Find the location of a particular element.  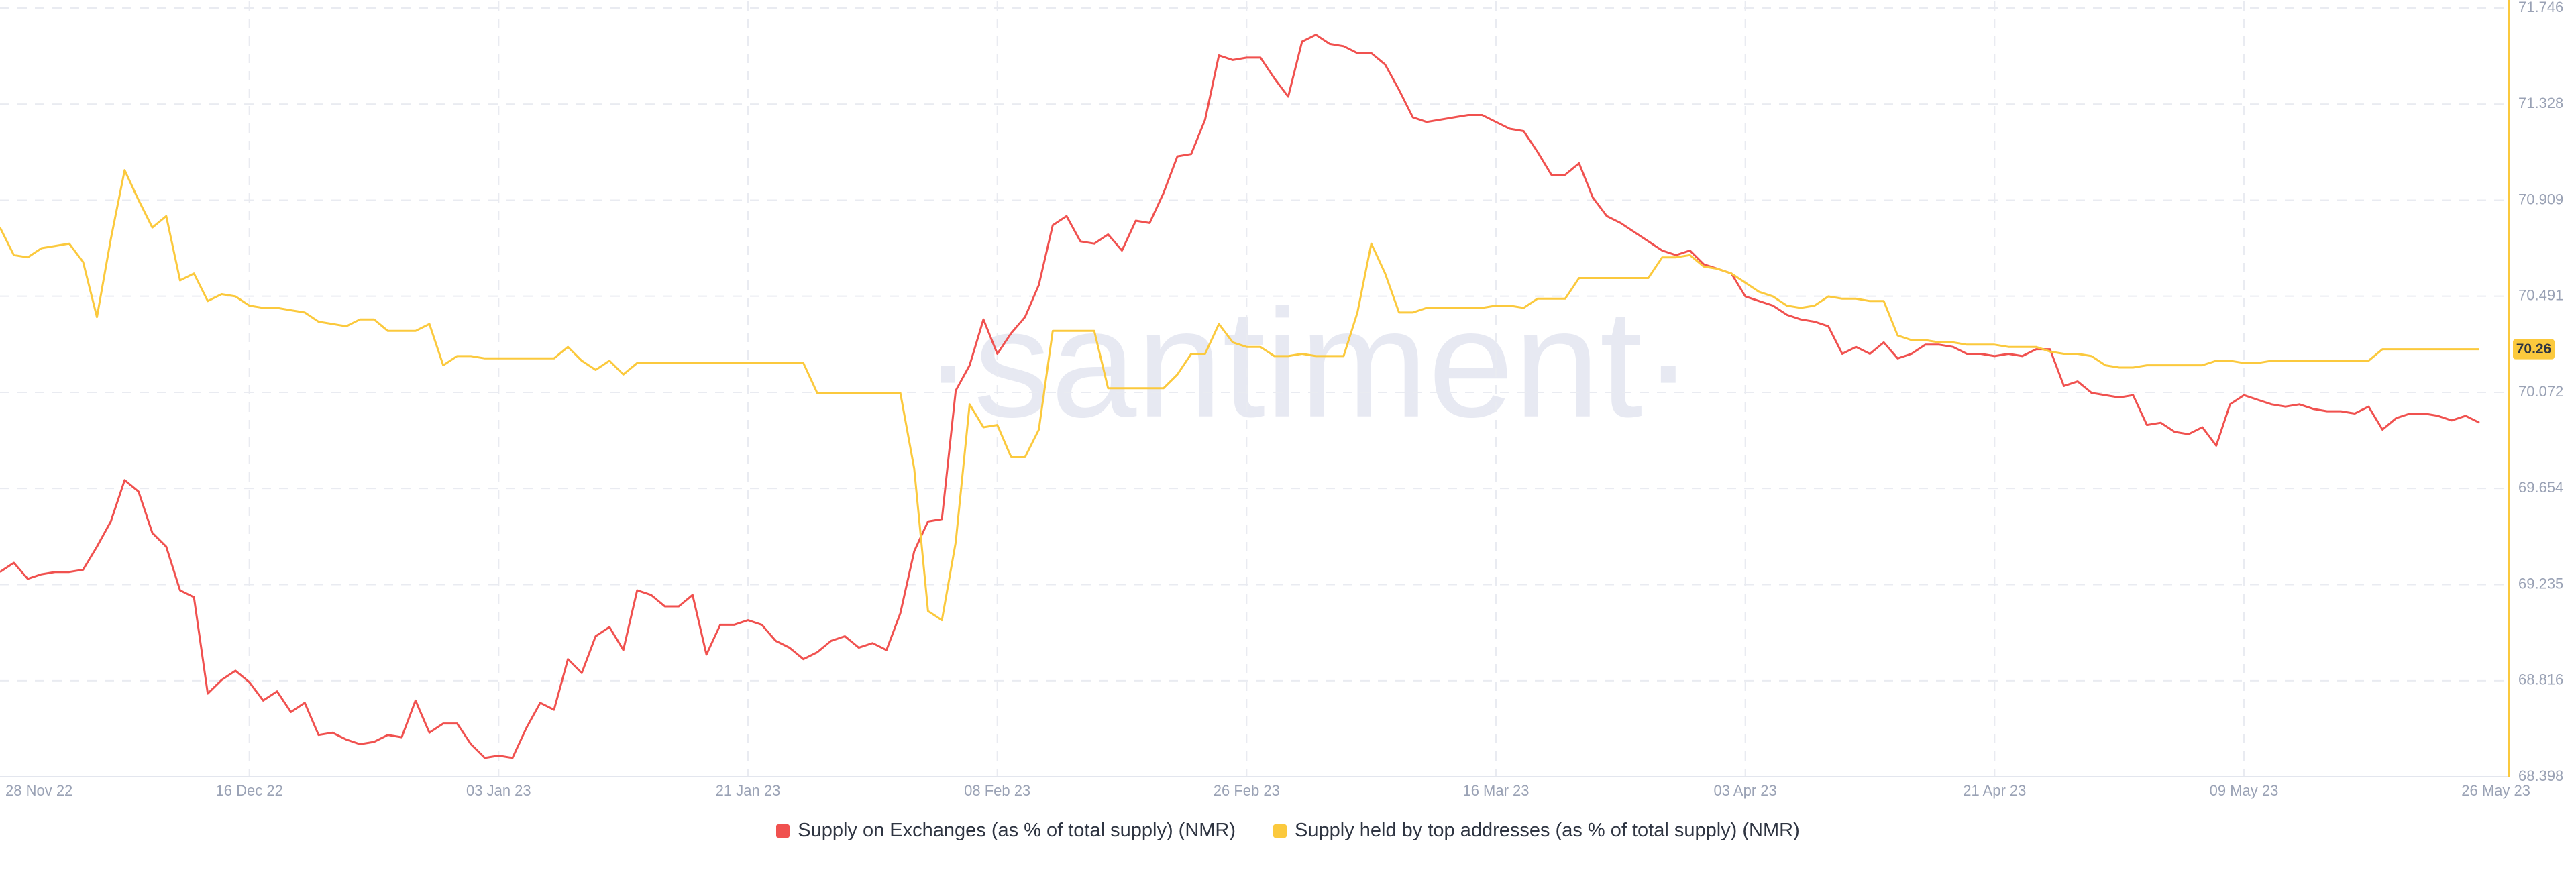

y-tick-label: 70.909 is located at coordinates (2540, 198).